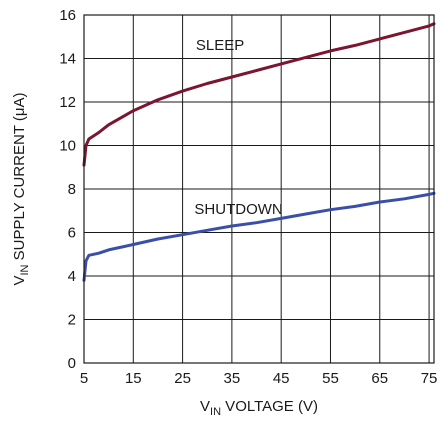  I want to click on y-tick-label: 2, so click(72, 320).